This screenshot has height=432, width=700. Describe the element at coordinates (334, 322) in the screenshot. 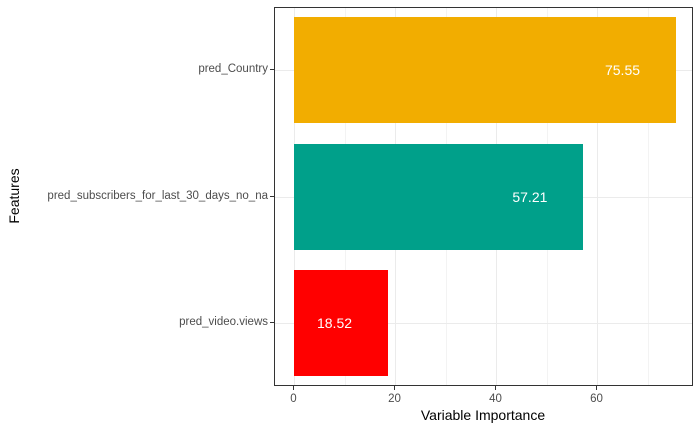

I see `bar-value-label: 18.52` at that location.